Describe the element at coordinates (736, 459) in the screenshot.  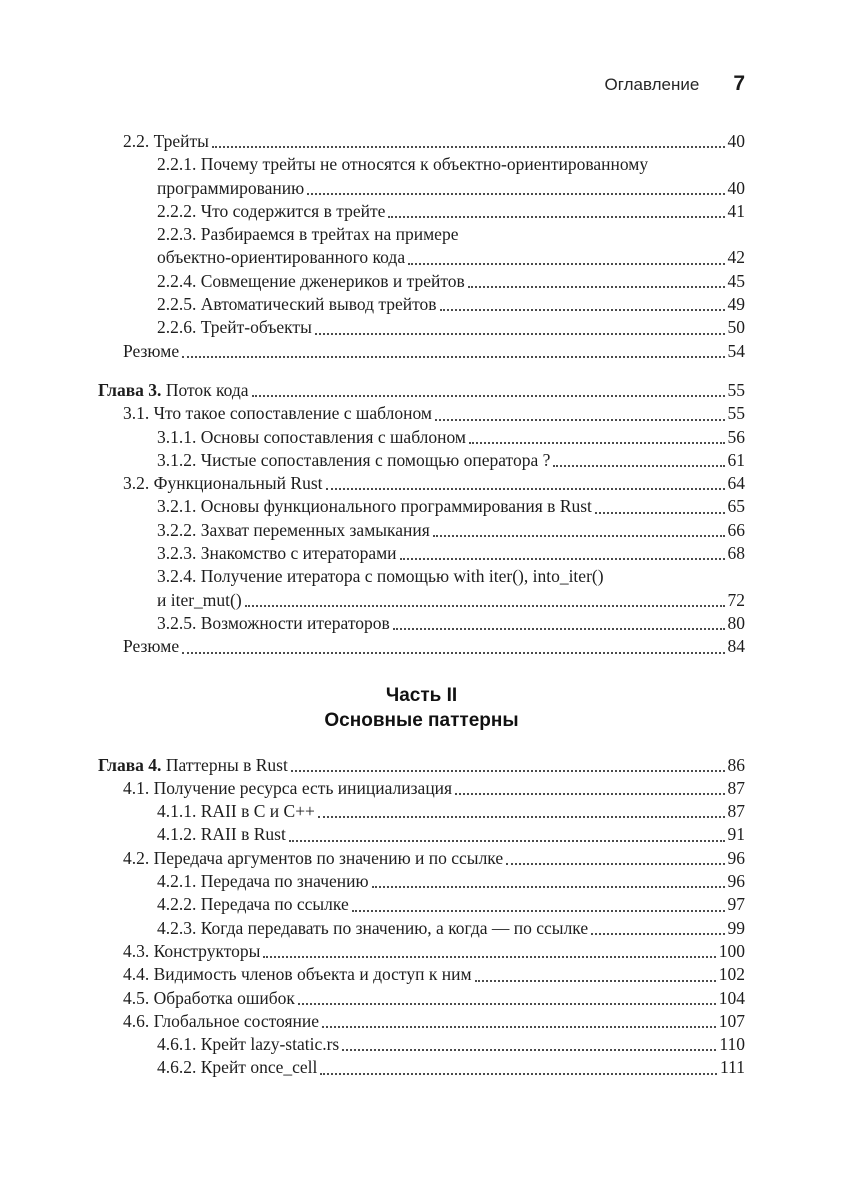
I see `toc-entry-page-number: 61` at that location.